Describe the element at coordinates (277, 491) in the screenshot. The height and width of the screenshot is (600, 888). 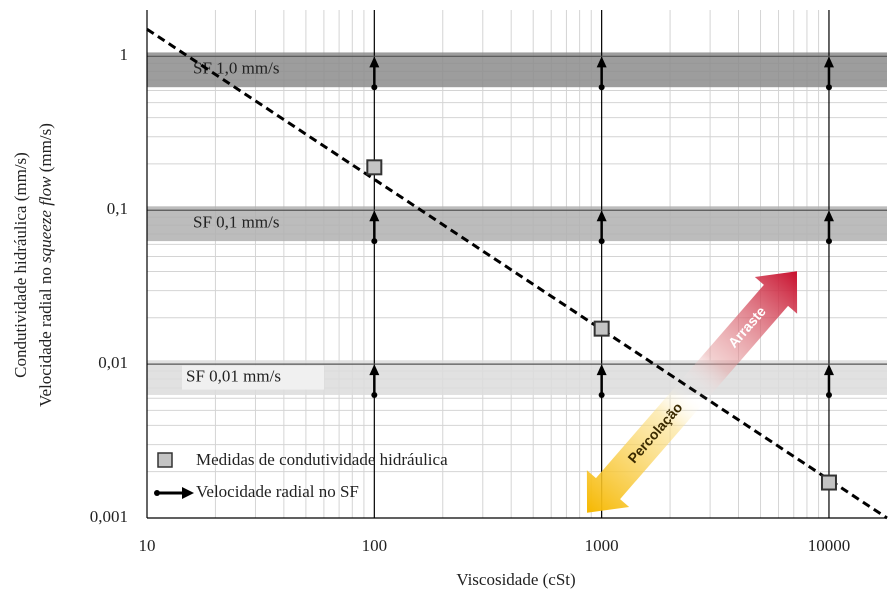
I see `legend-label: Velocidade radial no SF` at that location.